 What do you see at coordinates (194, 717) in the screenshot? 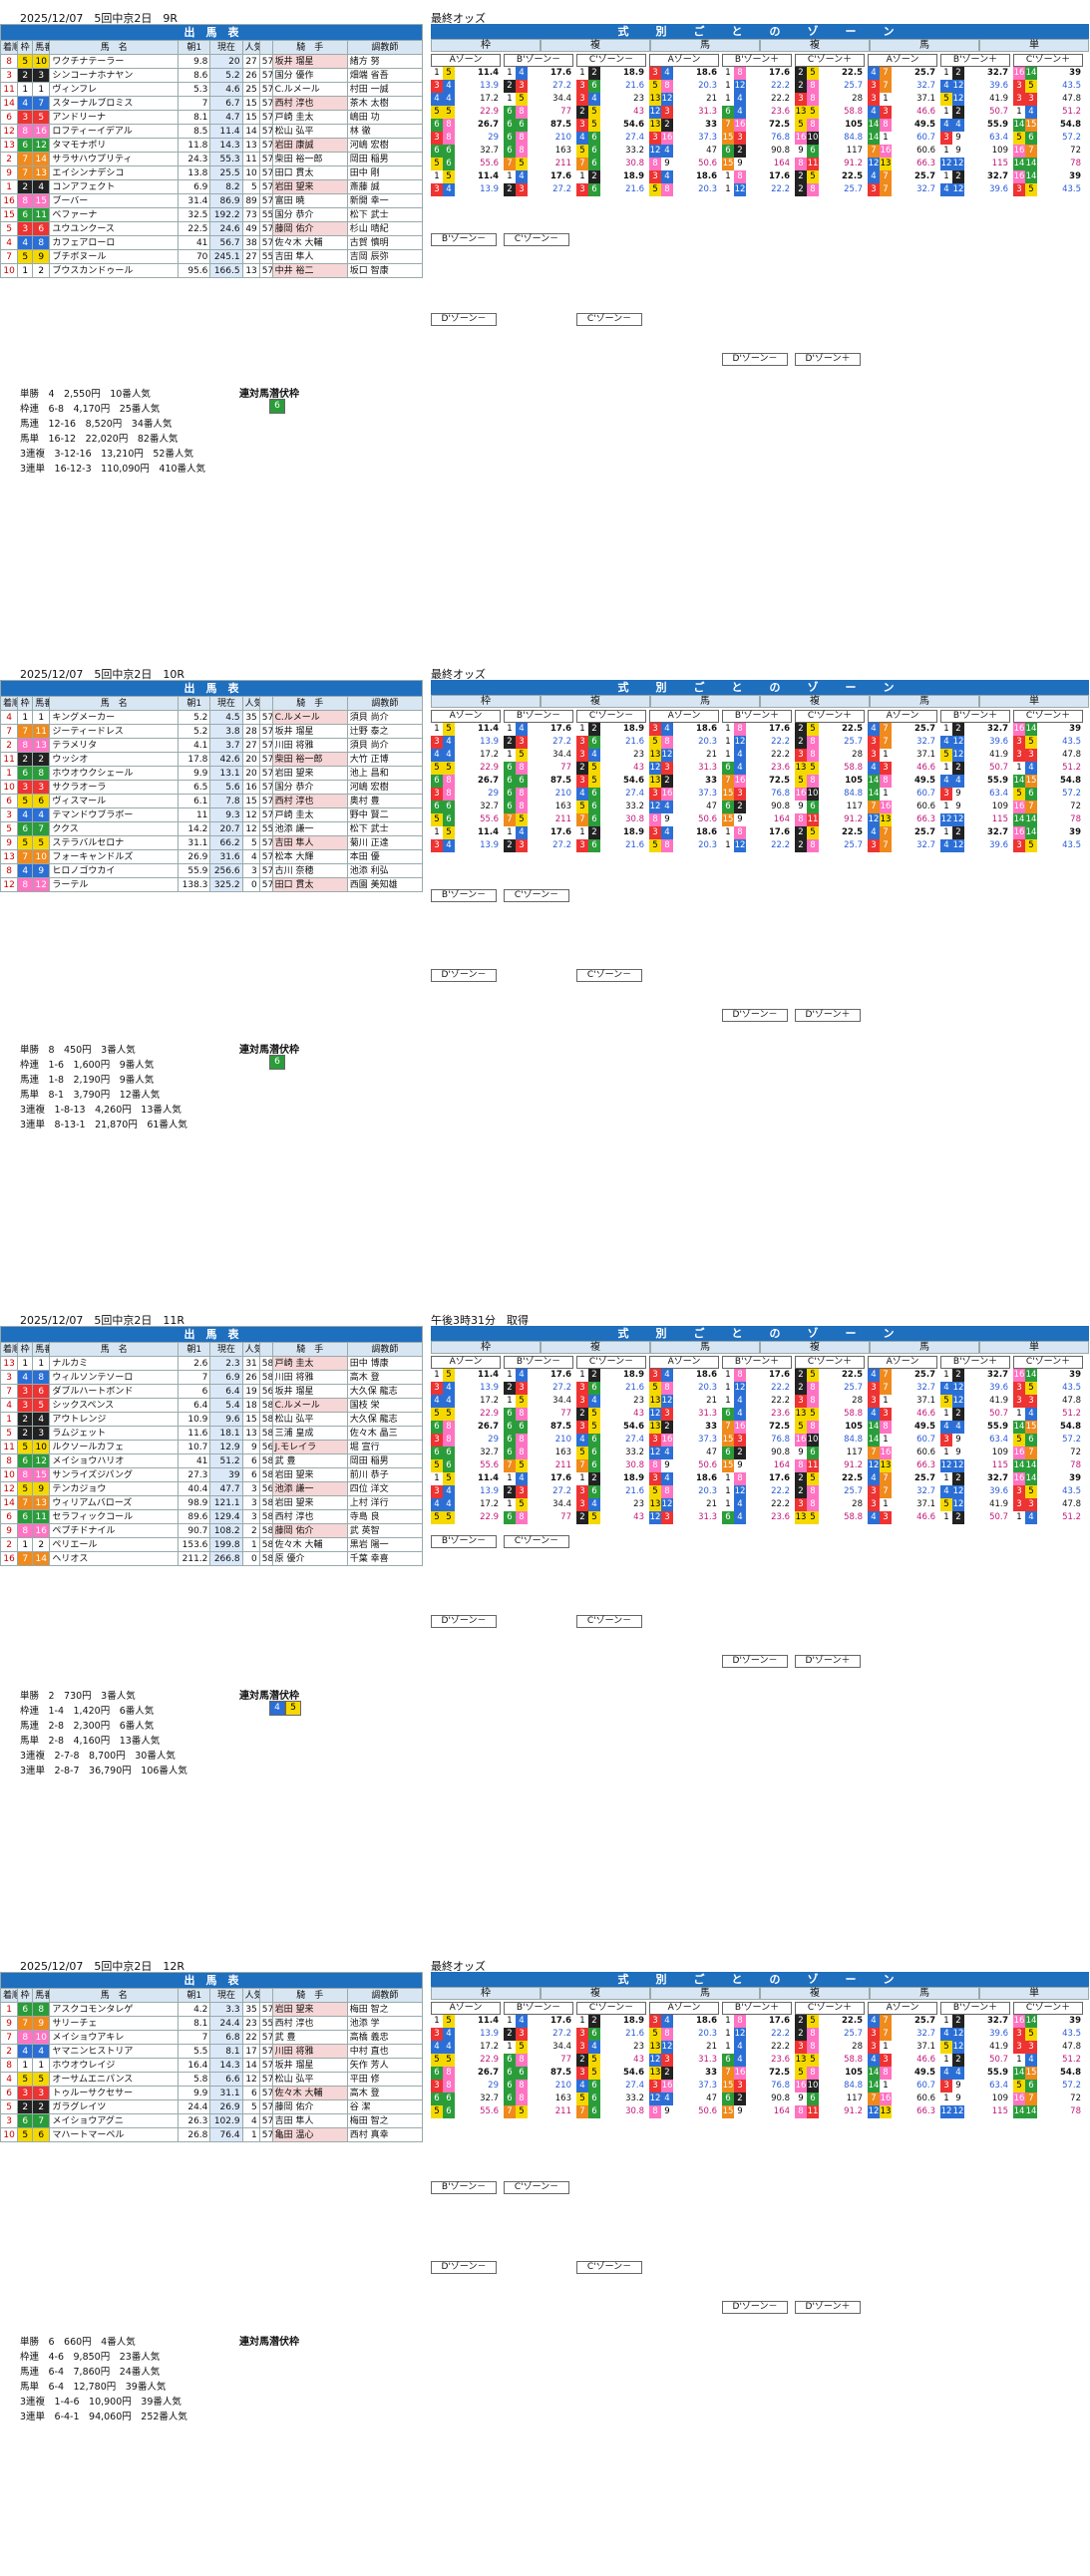
I see `odds-early: 5.2` at bounding box center [194, 717].